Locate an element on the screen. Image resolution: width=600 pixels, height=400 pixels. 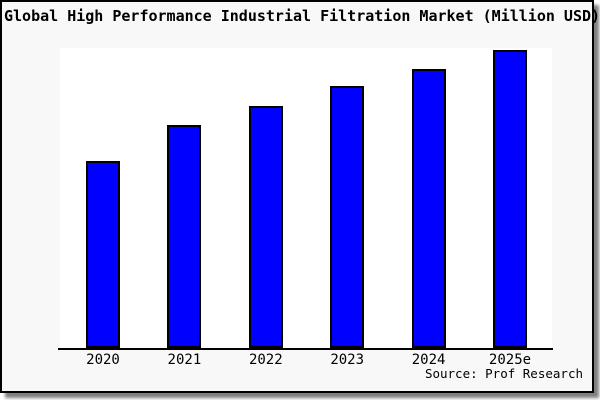
x-tick-label-2022: 2022 is located at coordinates (265, 360).